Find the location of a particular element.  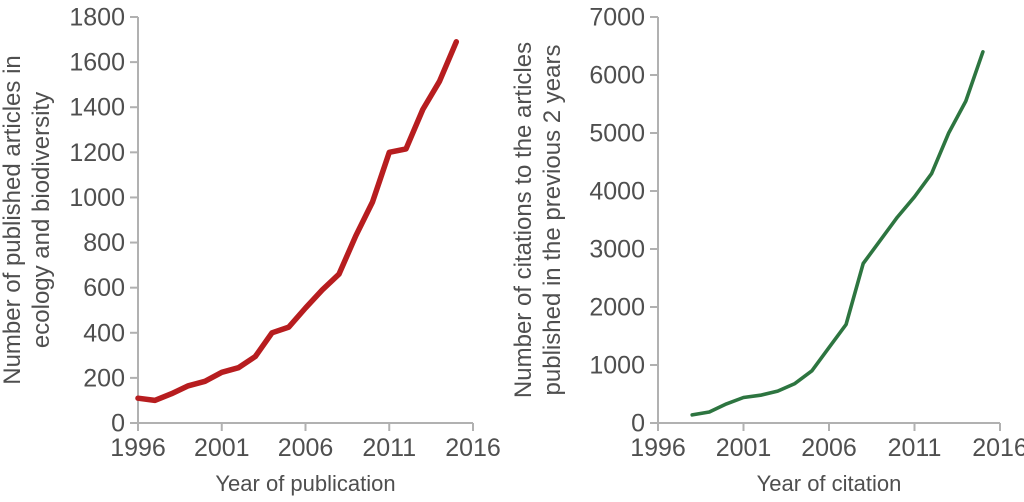

x-axis-title: Year of publication is located at coordinates (305, 483).